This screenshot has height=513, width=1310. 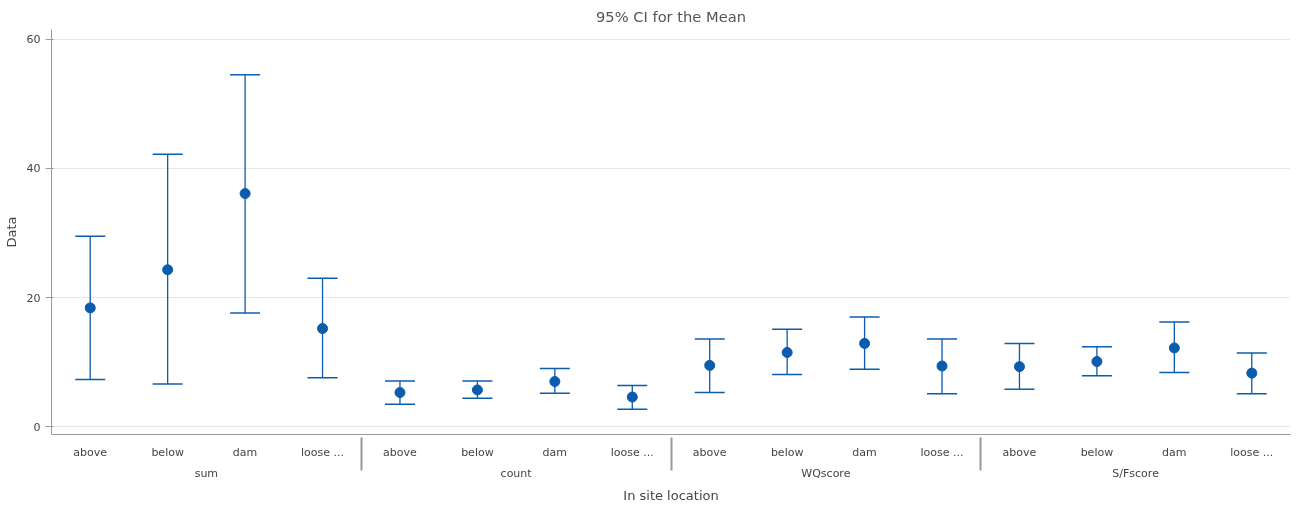 I want to click on y-tick-label: 60, so click(x=33, y=40).